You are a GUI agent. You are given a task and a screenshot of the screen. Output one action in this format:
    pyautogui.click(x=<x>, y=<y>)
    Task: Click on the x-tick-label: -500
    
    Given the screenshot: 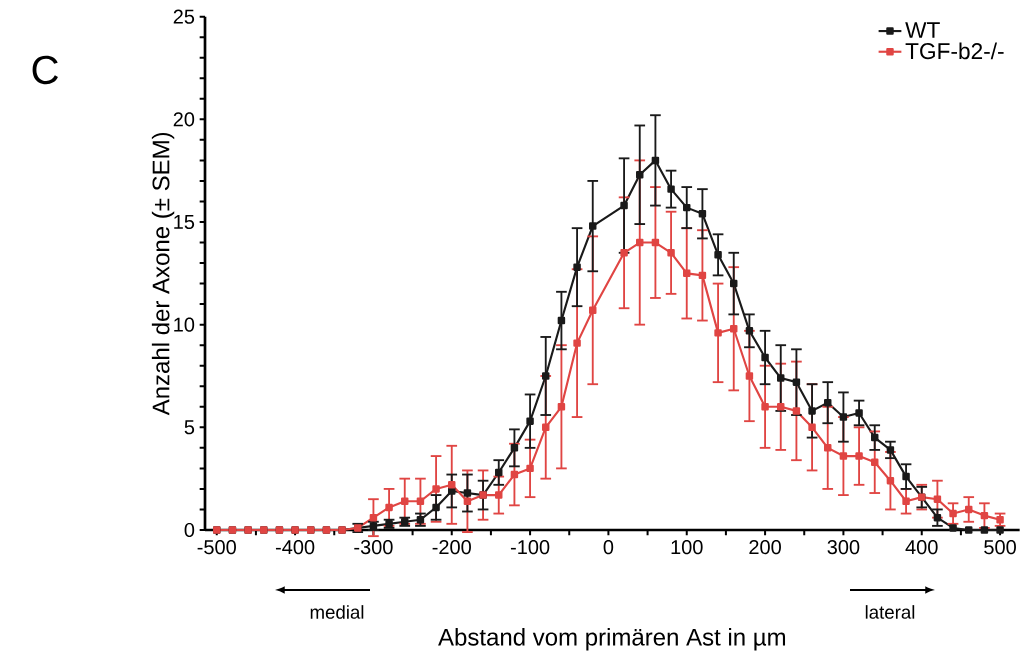 What is the action you would take?
    pyautogui.click(x=216, y=547)
    